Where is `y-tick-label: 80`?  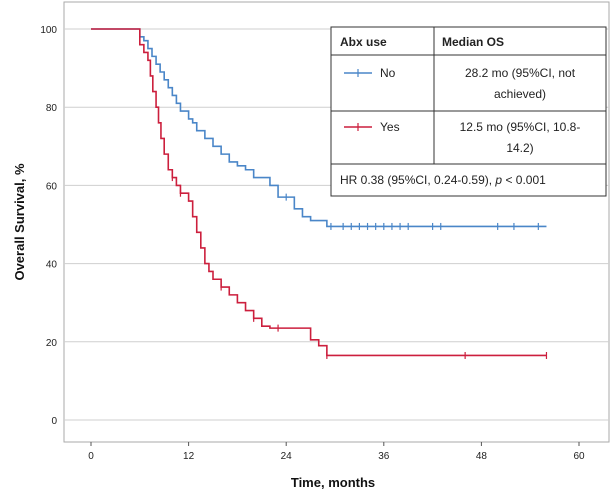
y-tick-label: 80 is located at coordinates (52, 108).